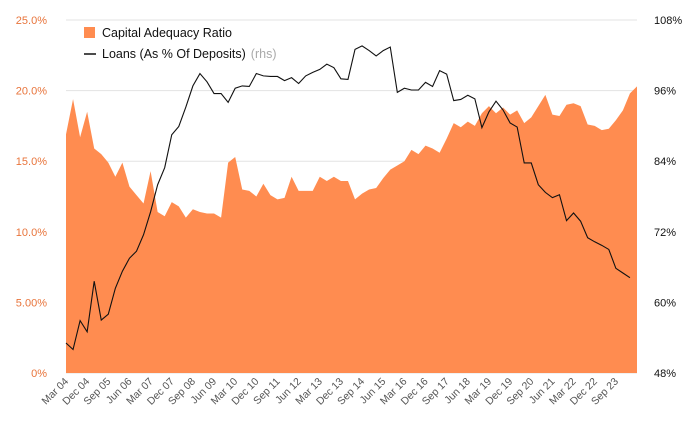  Describe the element at coordinates (665, 233) in the screenshot. I see `y-right-tick-label: 72%` at that location.